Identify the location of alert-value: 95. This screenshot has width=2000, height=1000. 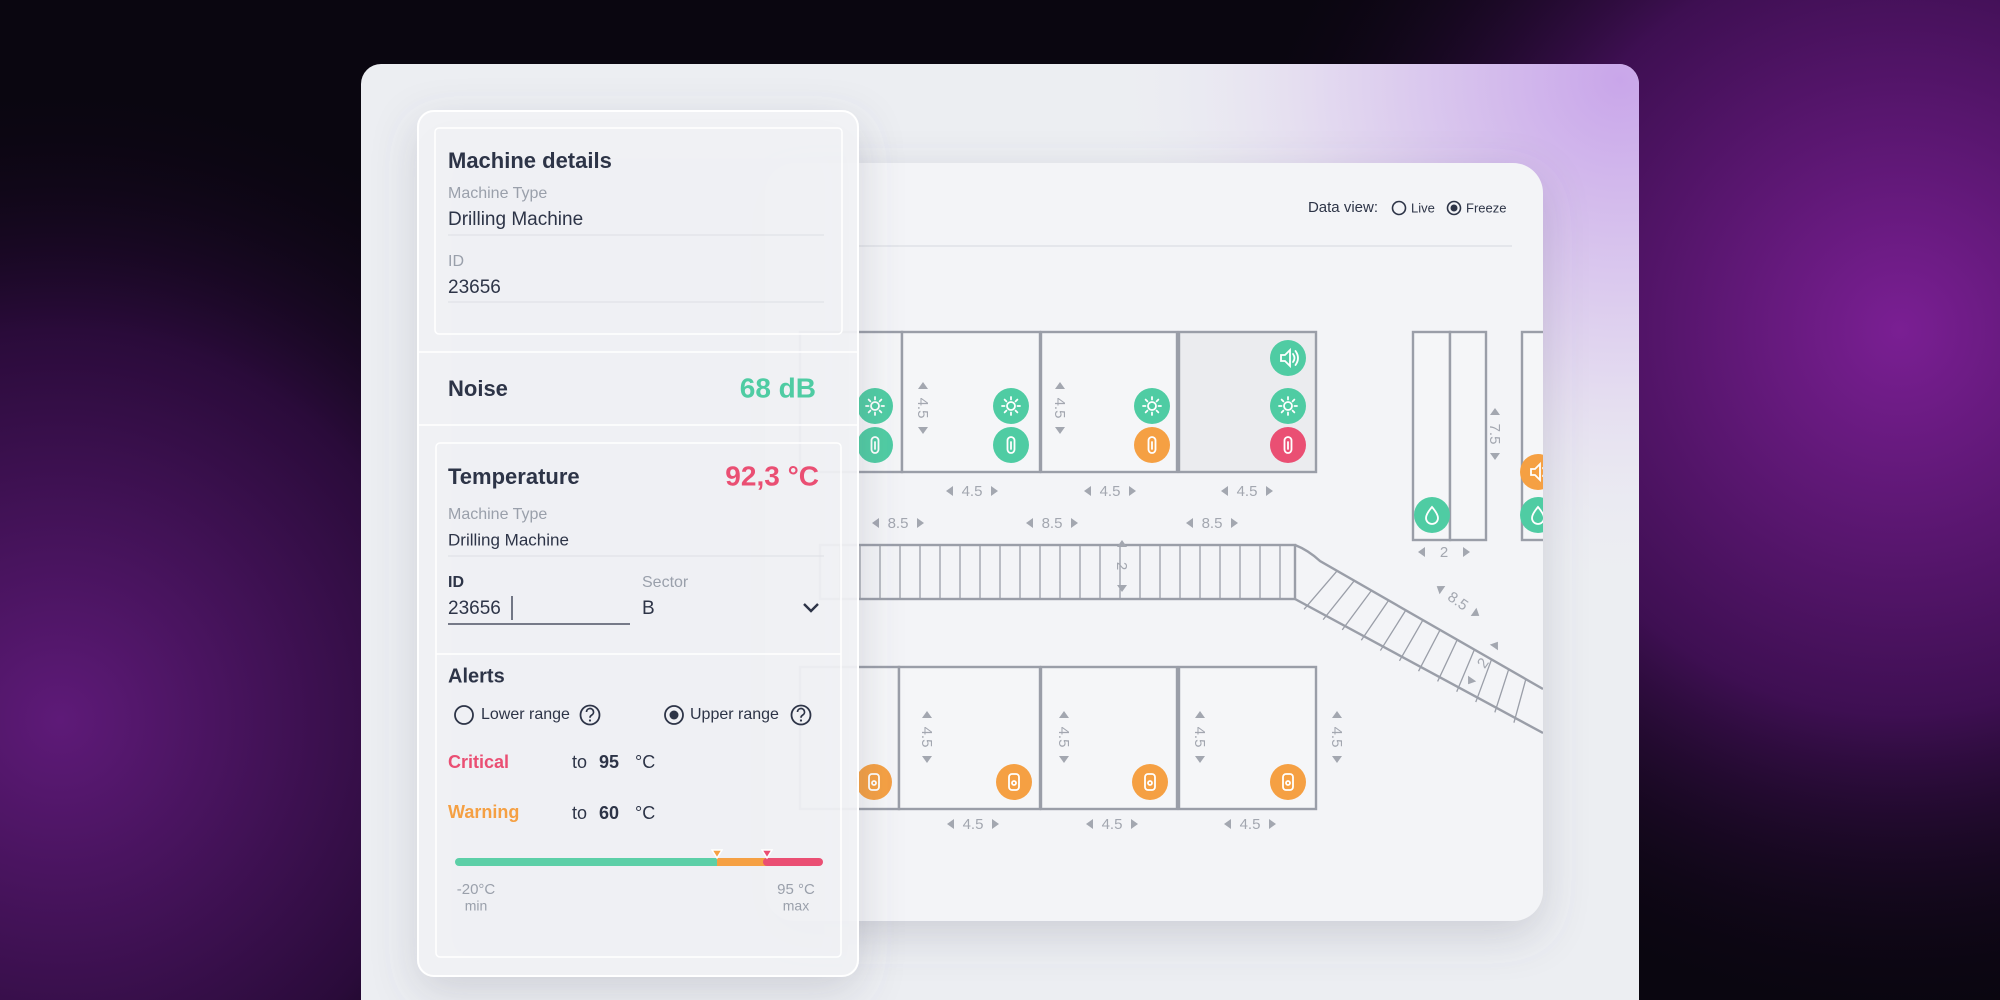
(609, 762).